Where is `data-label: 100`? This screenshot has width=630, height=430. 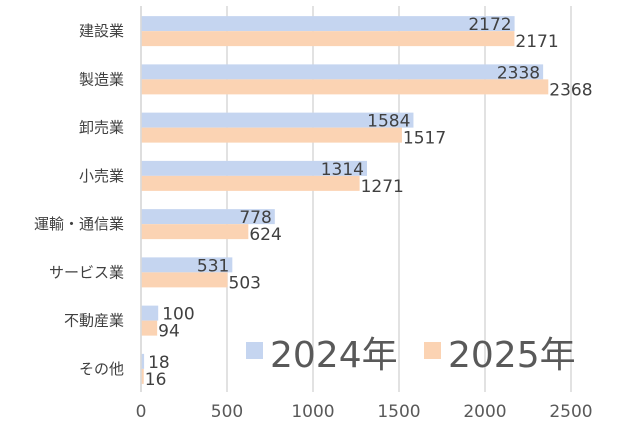
data-label: 100 is located at coordinates (178, 315).